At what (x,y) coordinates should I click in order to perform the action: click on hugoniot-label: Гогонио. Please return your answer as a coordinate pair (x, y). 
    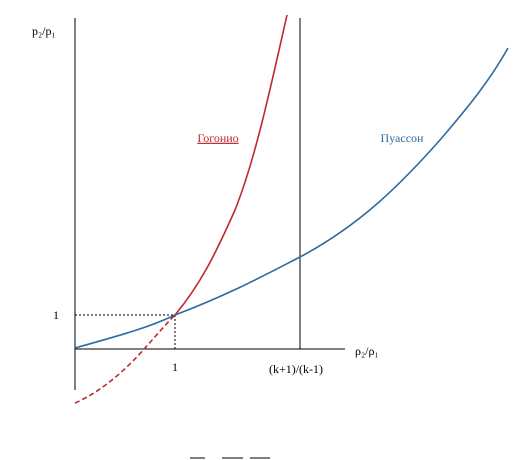
    Looking at the image, I should click on (217, 138).